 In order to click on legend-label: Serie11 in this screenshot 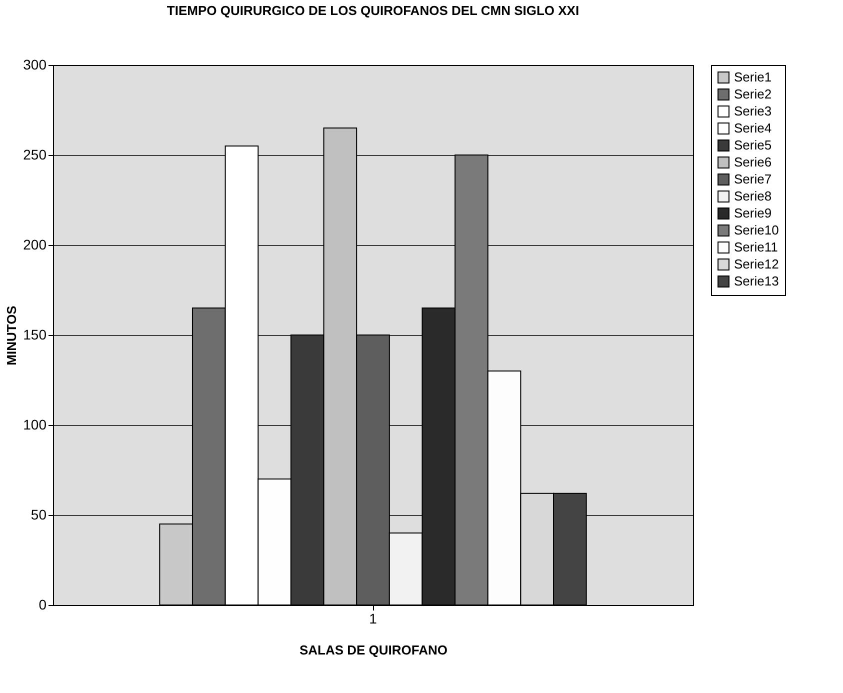, I will do `click(756, 247)`.